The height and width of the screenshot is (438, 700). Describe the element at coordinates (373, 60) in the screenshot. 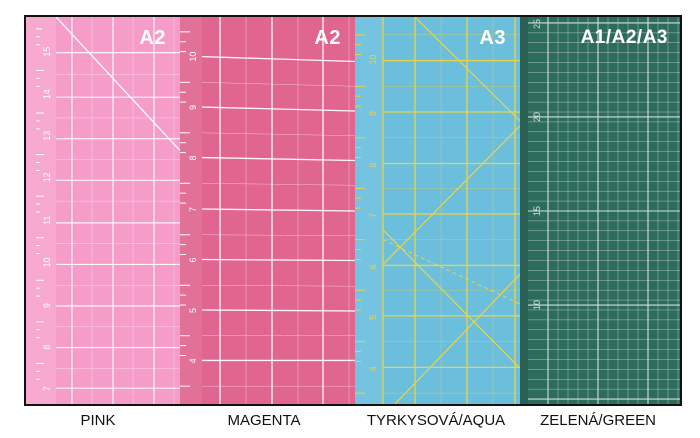

I see `aqua-ruler-label-10: 10` at that location.